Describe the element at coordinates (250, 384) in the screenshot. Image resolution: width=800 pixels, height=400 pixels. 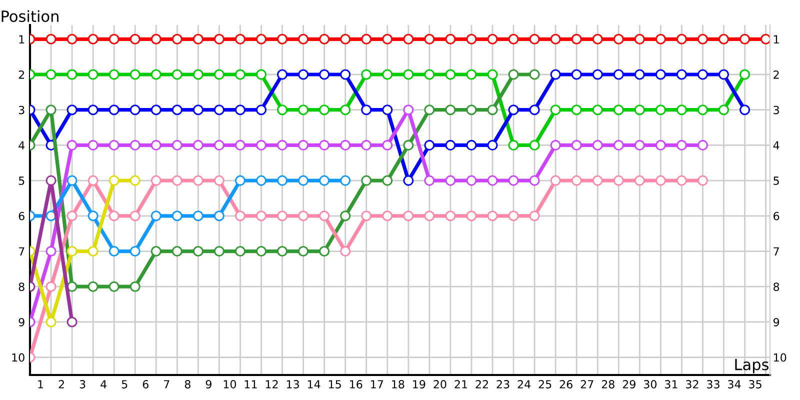
I see `x-tick-label: 11` at that location.